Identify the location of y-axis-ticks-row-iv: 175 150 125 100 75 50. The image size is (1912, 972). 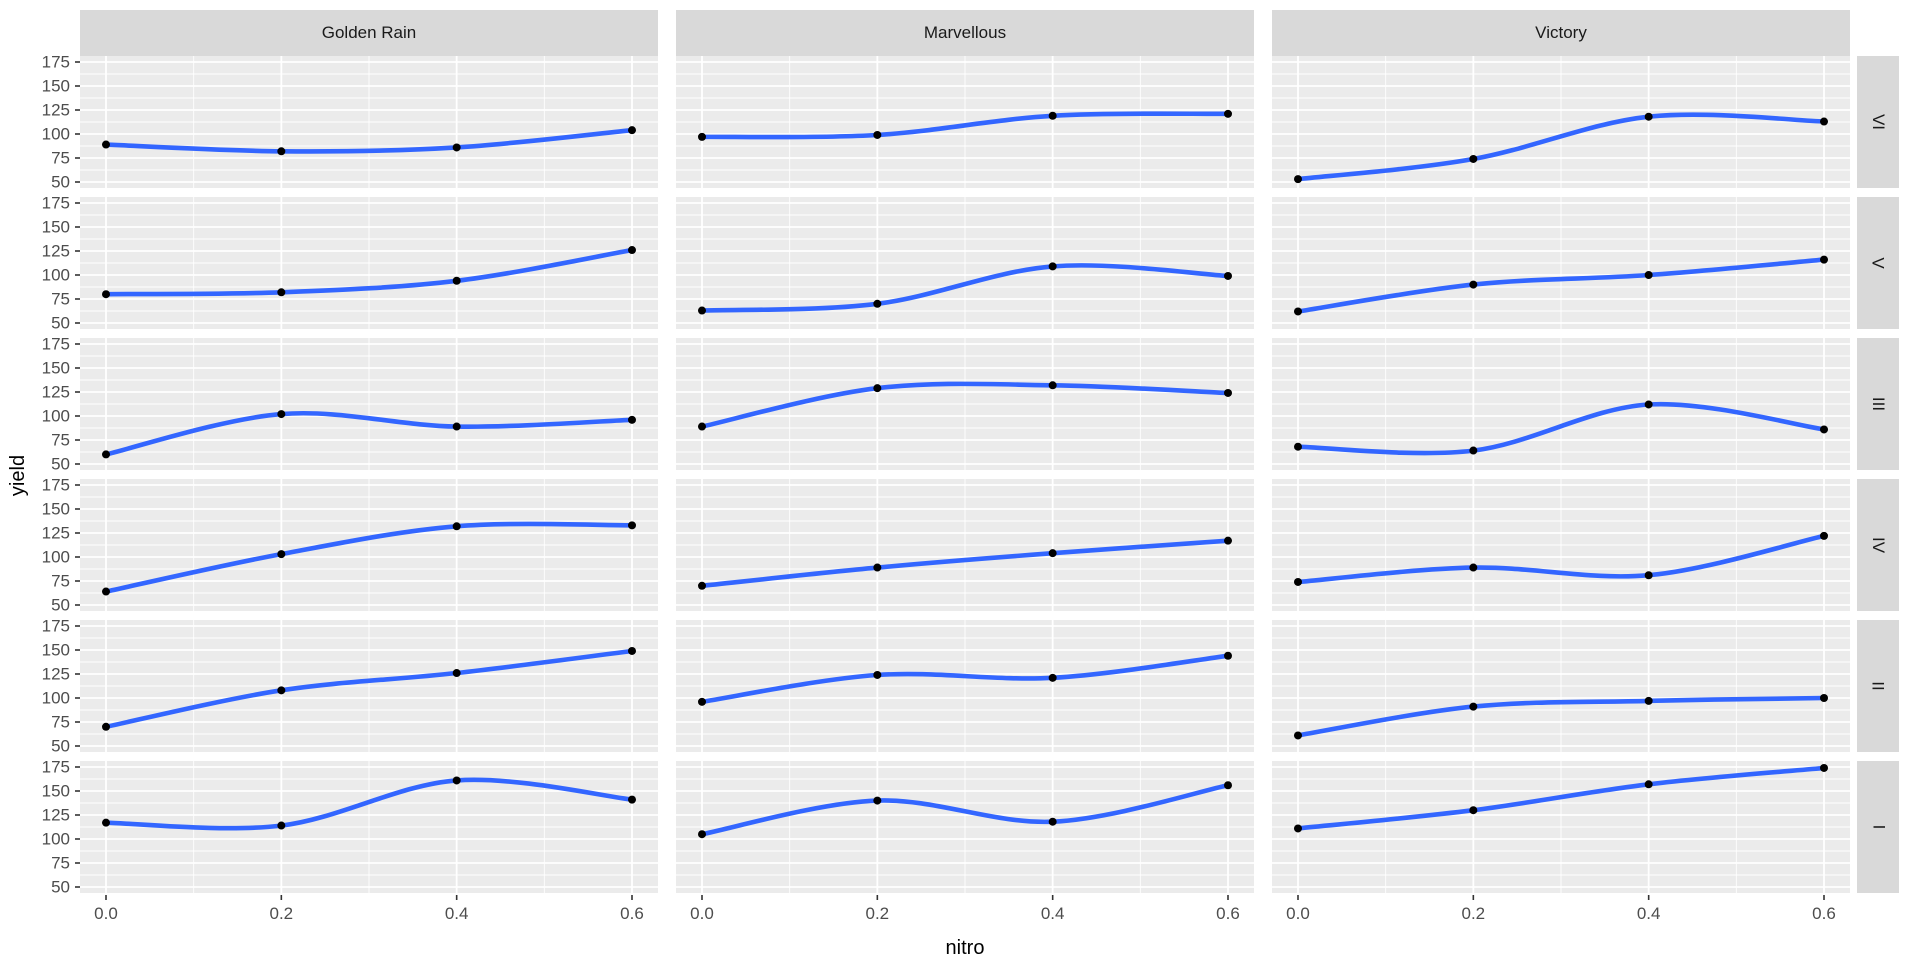
(61, 545).